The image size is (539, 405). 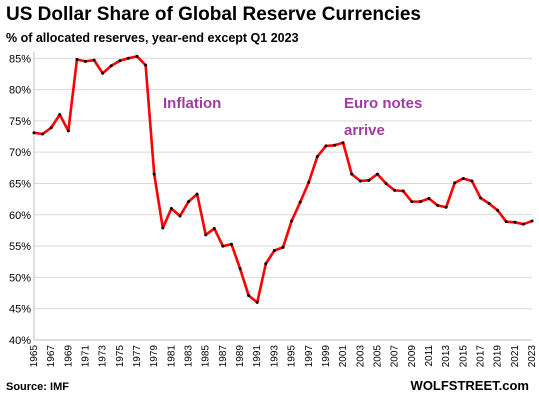 What do you see at coordinates (257, 356) in the screenshot?
I see `x-tick-label: 1991` at bounding box center [257, 356].